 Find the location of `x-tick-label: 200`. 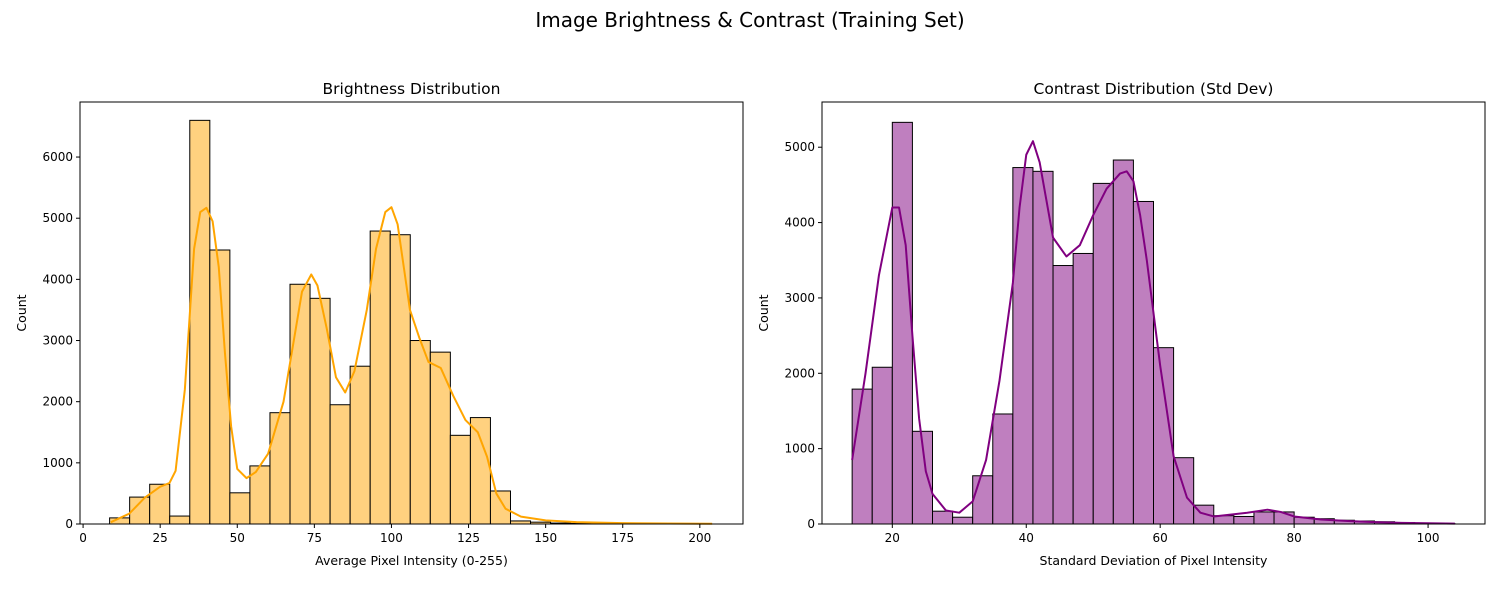

x-tick-label: 200 is located at coordinates (699, 538).